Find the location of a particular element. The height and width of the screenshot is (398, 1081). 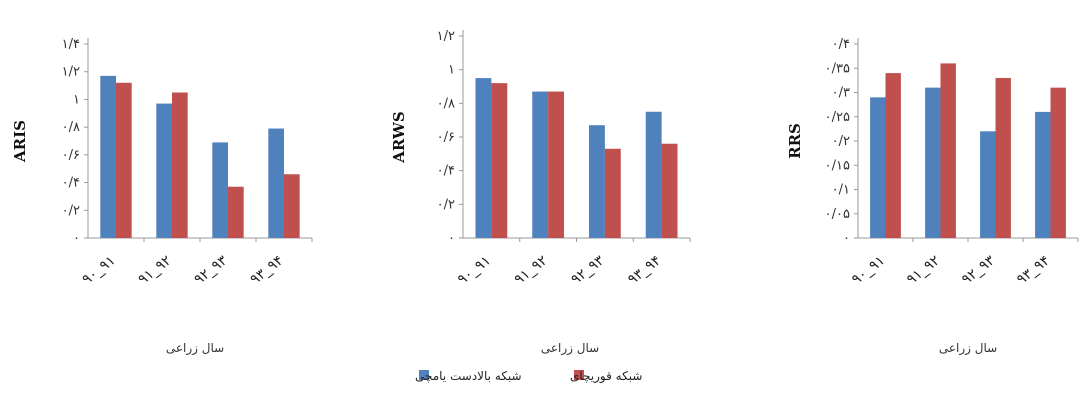

y-tick-label: ۰/۳ is located at coordinates (841, 93).